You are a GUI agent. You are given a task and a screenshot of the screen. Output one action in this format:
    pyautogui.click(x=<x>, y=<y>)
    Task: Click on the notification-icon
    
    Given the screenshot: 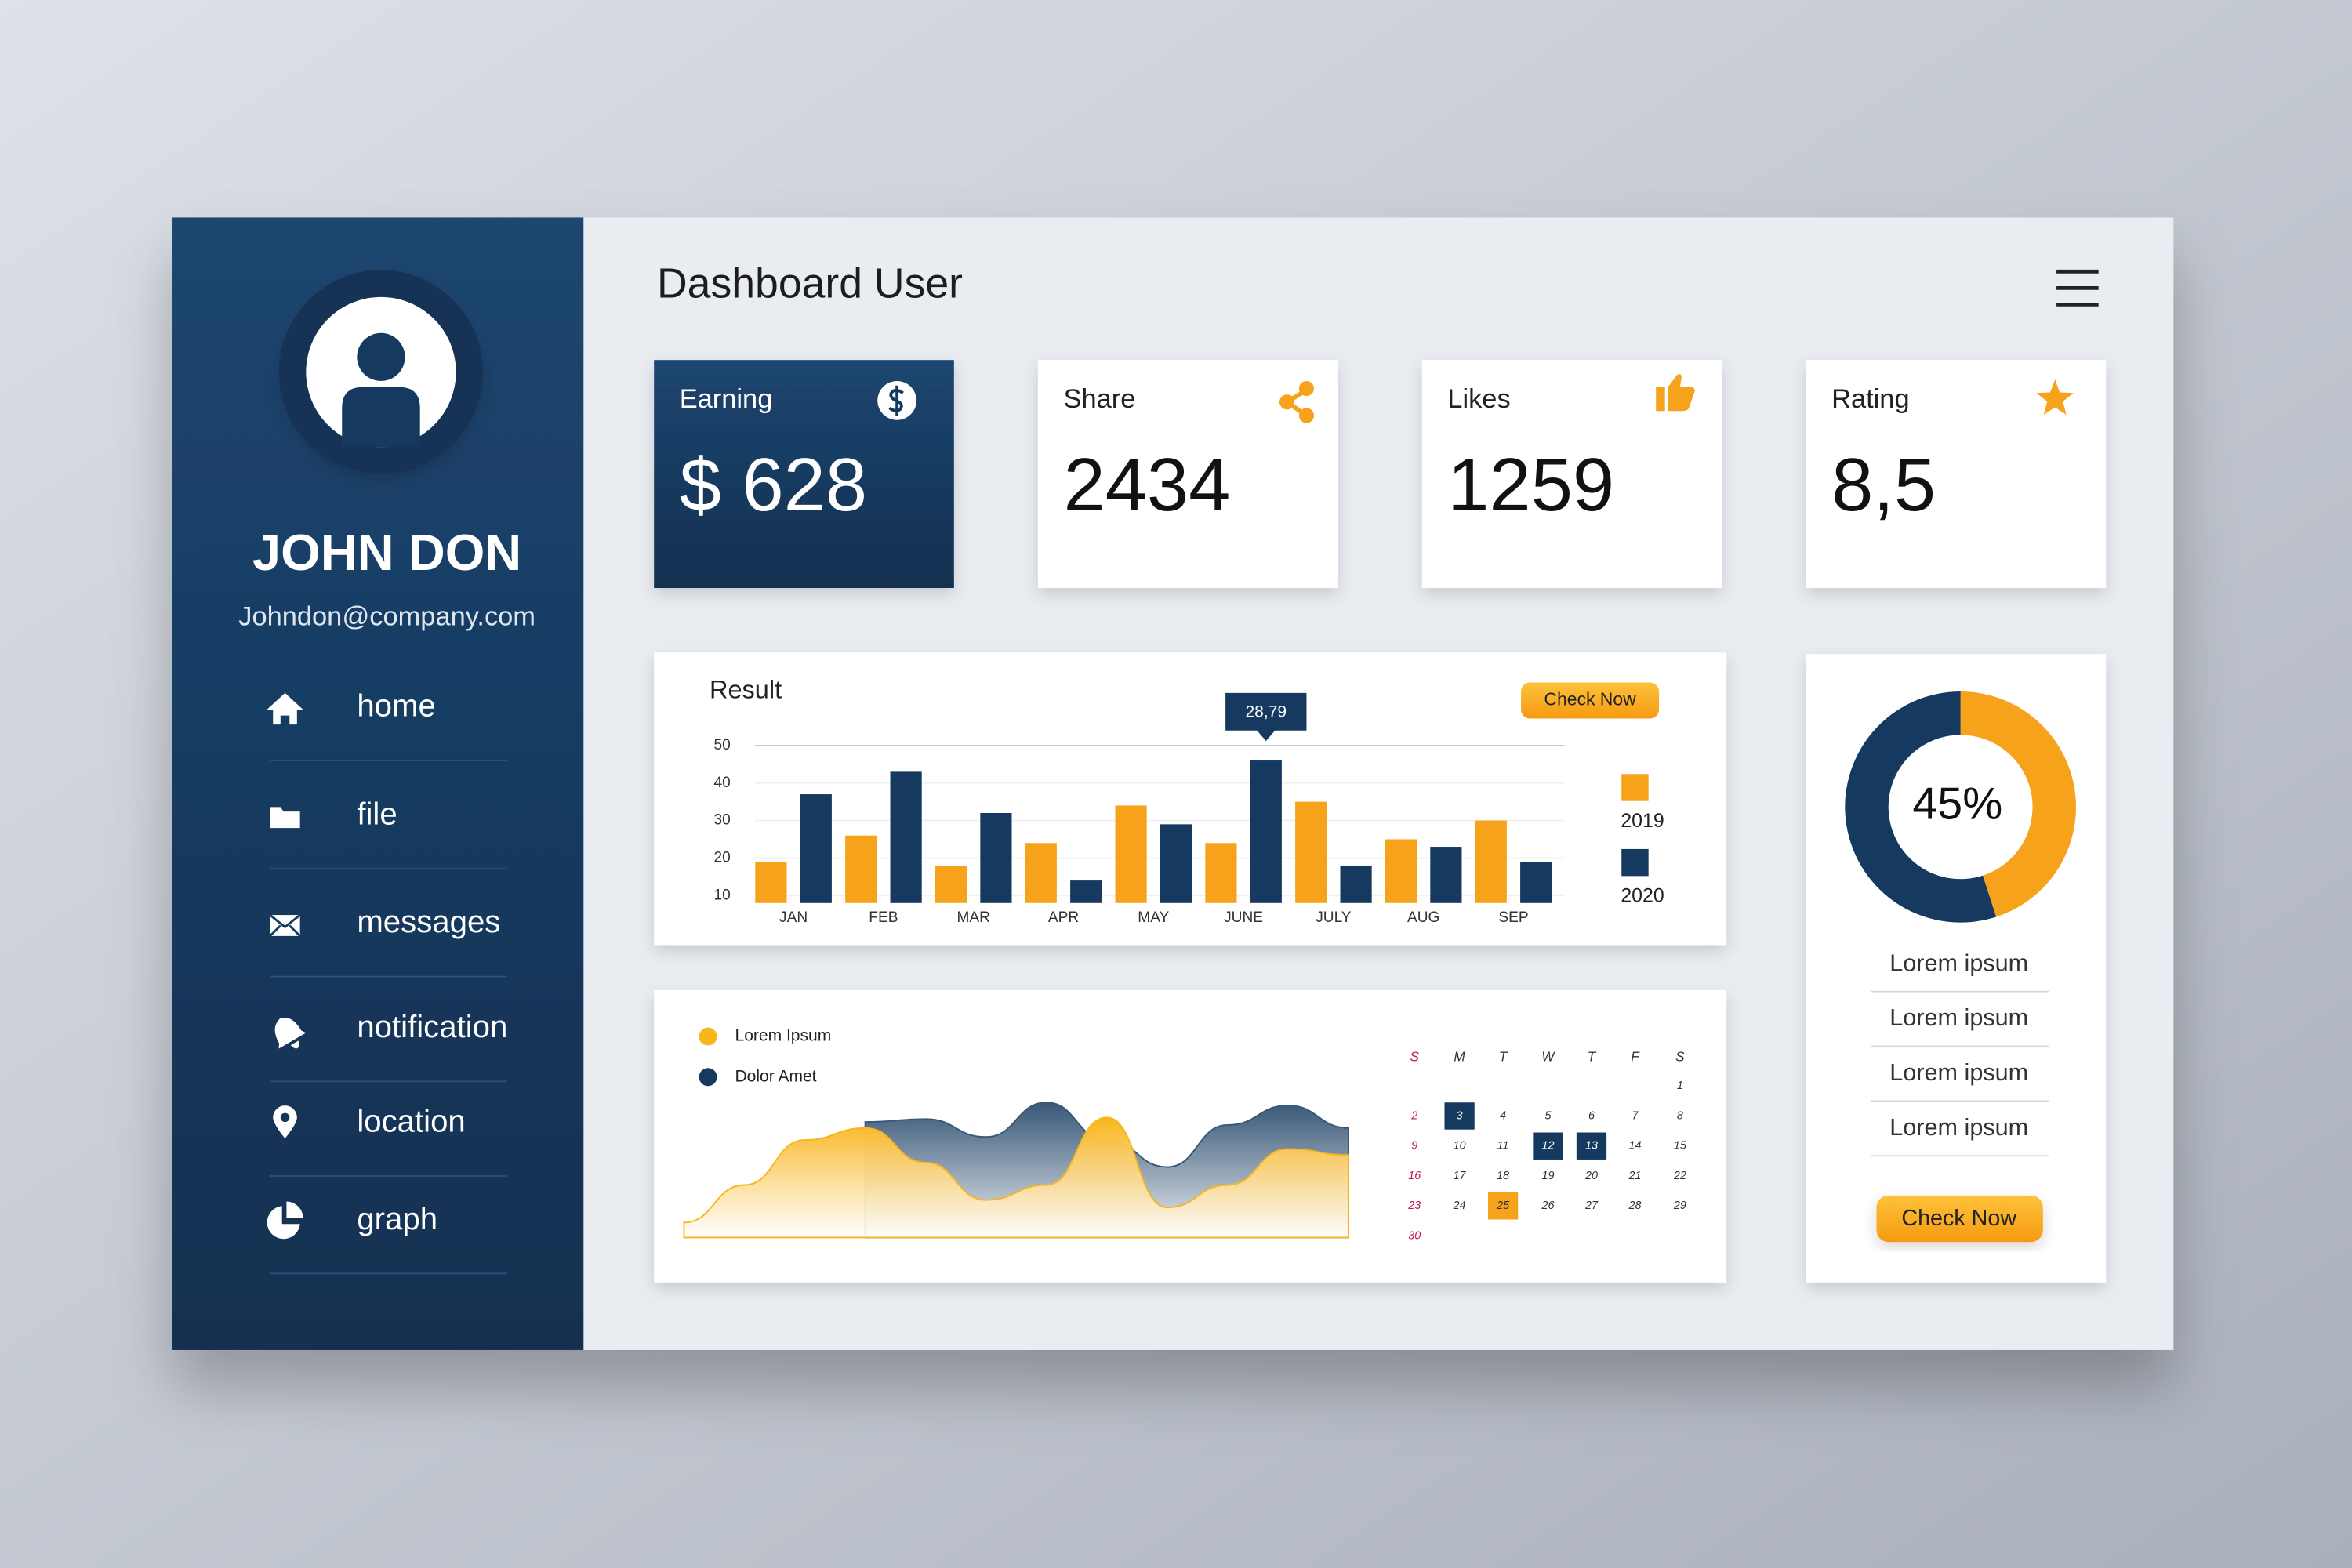 What is the action you would take?
    pyautogui.click(x=290, y=1033)
    